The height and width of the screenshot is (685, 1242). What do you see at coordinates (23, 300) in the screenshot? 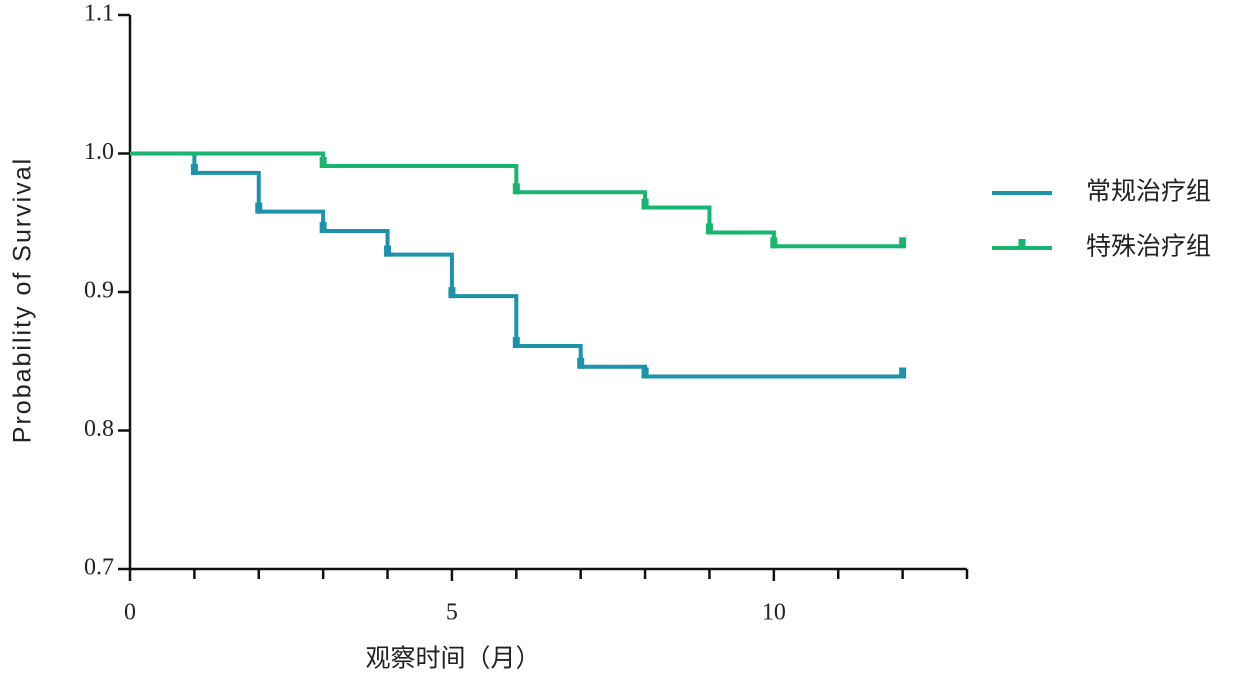
I see `y-axis-title: Probability of Survival` at bounding box center [23, 300].